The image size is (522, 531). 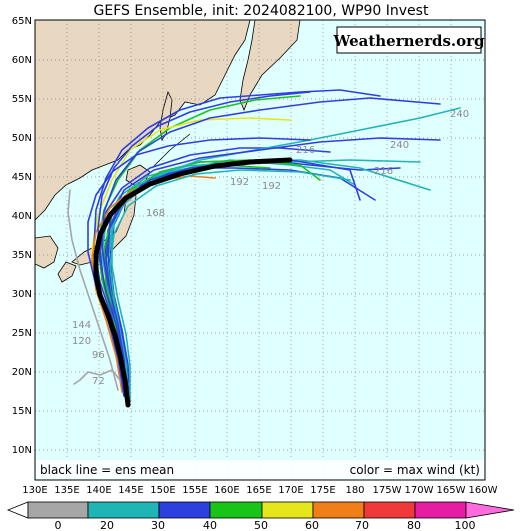 What do you see at coordinates (22, 177) in the screenshot?
I see `lat-label: 45N` at bounding box center [22, 177].